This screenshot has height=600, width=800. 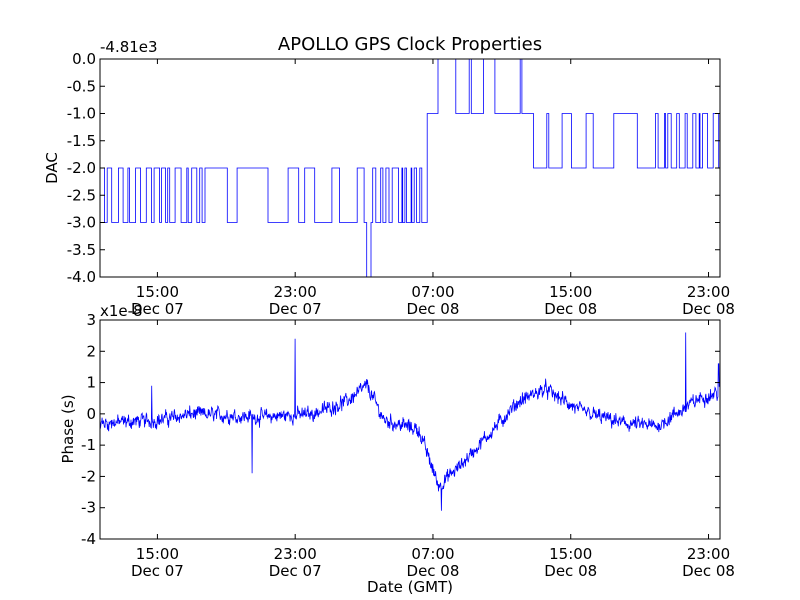 What do you see at coordinates (88, 508) in the screenshot?
I see `y-tick-label: -3` at bounding box center [88, 508].